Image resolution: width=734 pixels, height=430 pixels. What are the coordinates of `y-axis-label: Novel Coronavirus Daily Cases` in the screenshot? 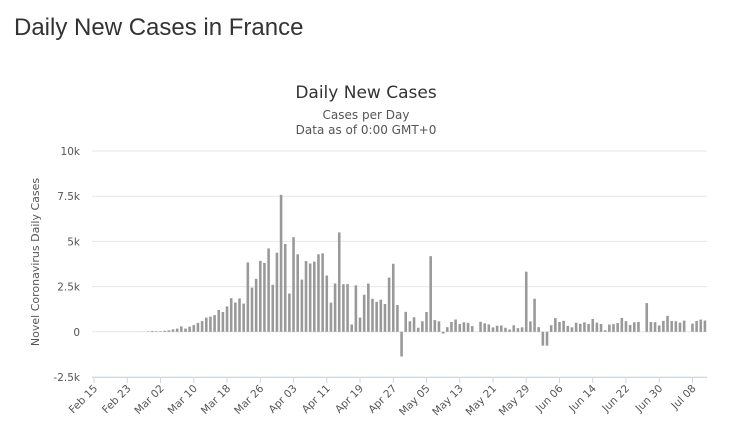 It's located at (35, 262).